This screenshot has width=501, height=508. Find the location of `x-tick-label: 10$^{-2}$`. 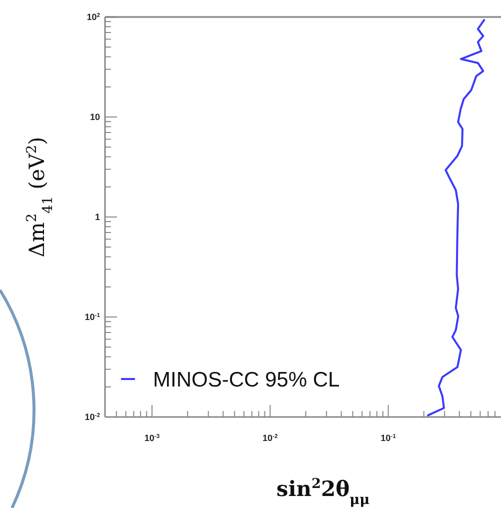

x-tick-label: 10$^{-2}$ is located at coordinates (270, 438).